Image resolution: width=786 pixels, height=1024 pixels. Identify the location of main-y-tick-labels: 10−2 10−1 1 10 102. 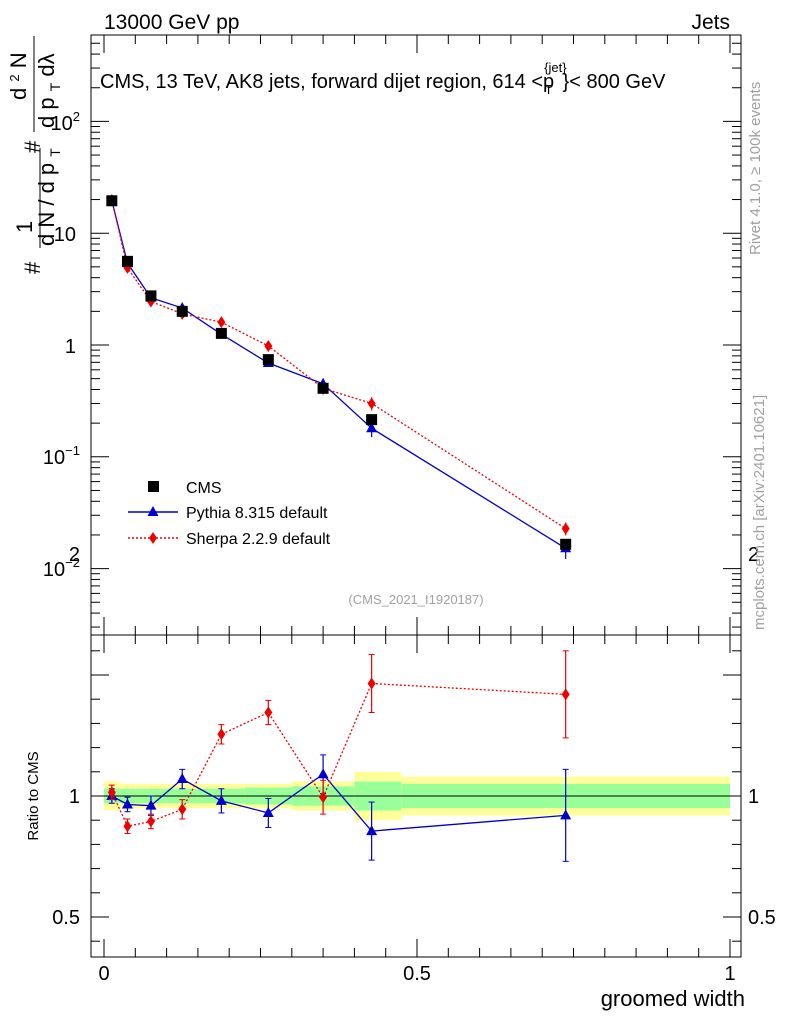
(61, 345).